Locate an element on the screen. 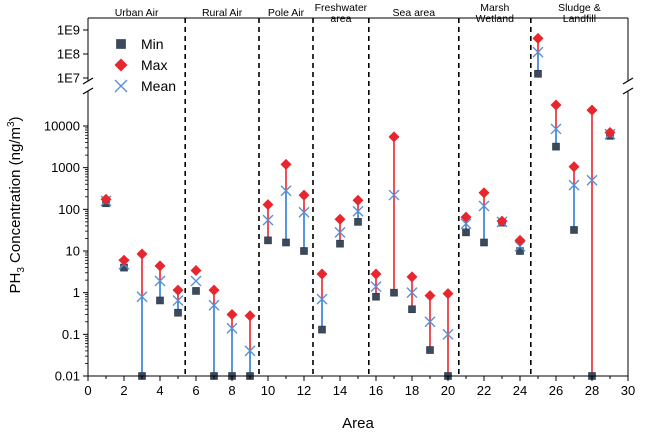  y-axis-title-end: ) is located at coordinates (15, 118).